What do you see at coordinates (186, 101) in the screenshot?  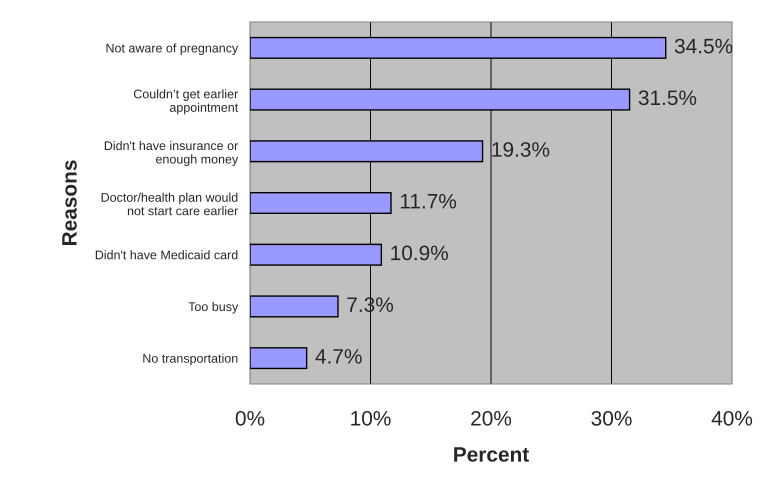 I see `y-tick-label: Couldn’t get earlier appointment` at bounding box center [186, 101].